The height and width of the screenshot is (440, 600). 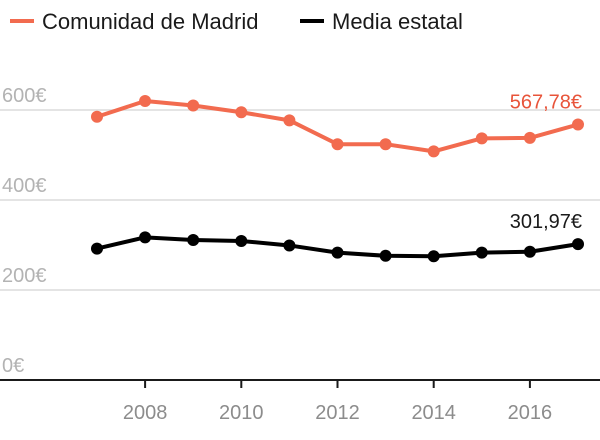 I want to click on x-tick-label: 2010, so click(x=241, y=413).